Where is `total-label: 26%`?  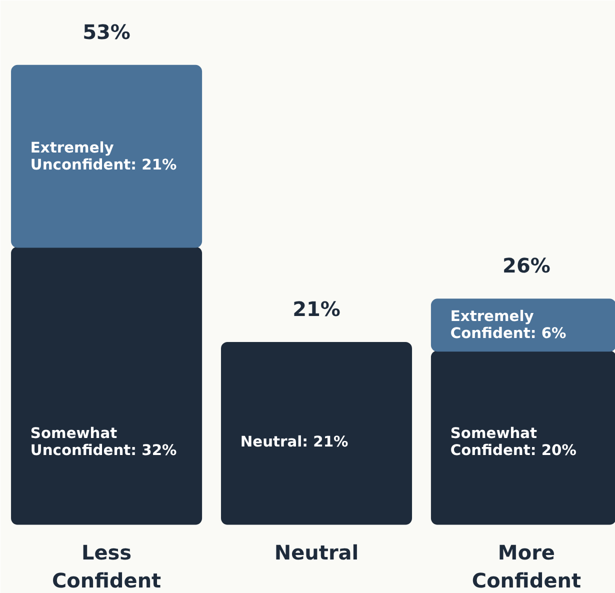 total-label: 26% is located at coordinates (526, 266).